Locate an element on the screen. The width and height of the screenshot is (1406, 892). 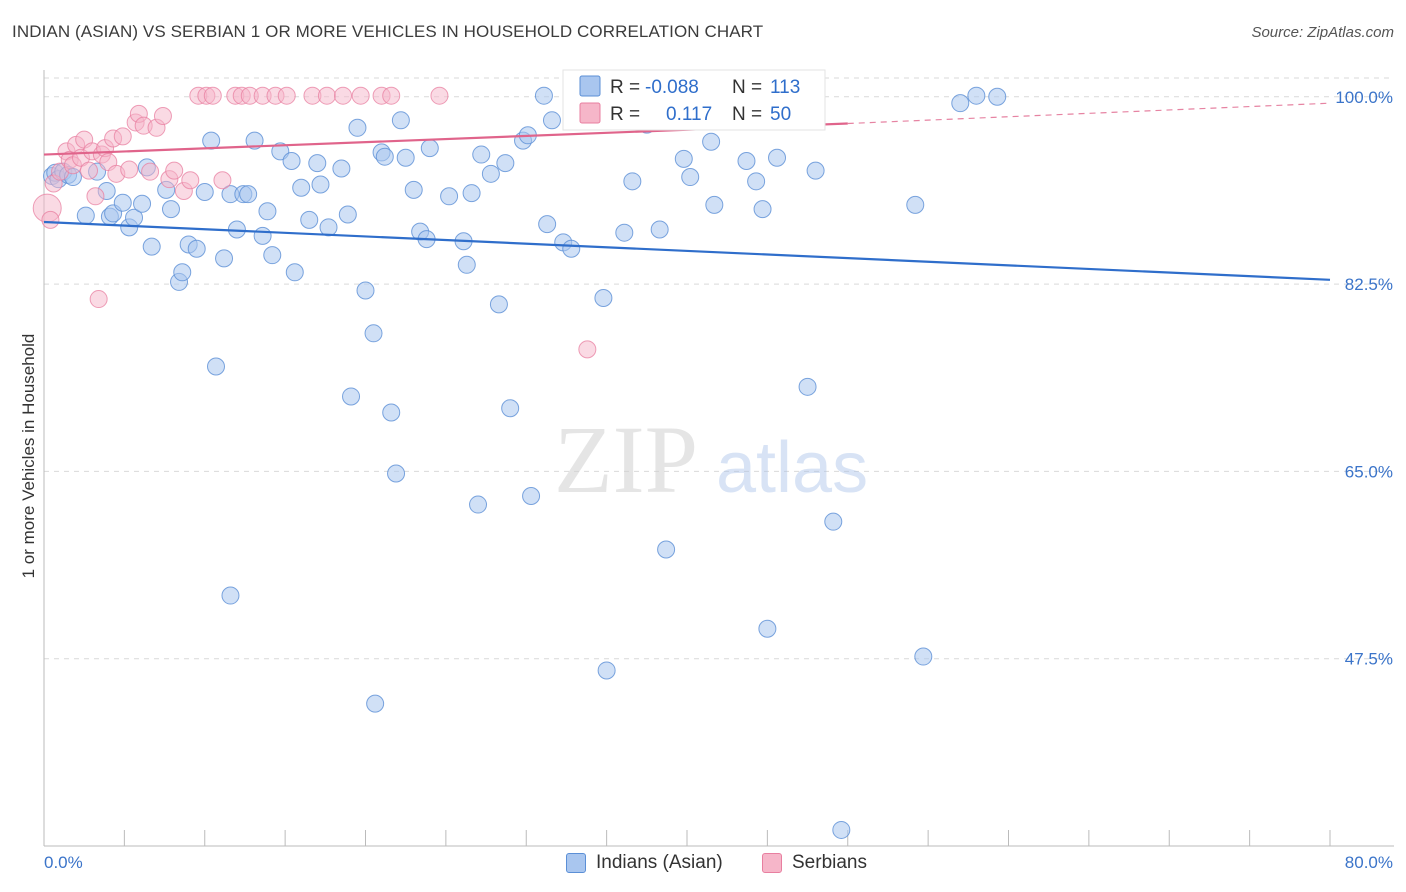
y-axis-label: 1 or more Vehicles in Household is located at coordinates (28, 456).